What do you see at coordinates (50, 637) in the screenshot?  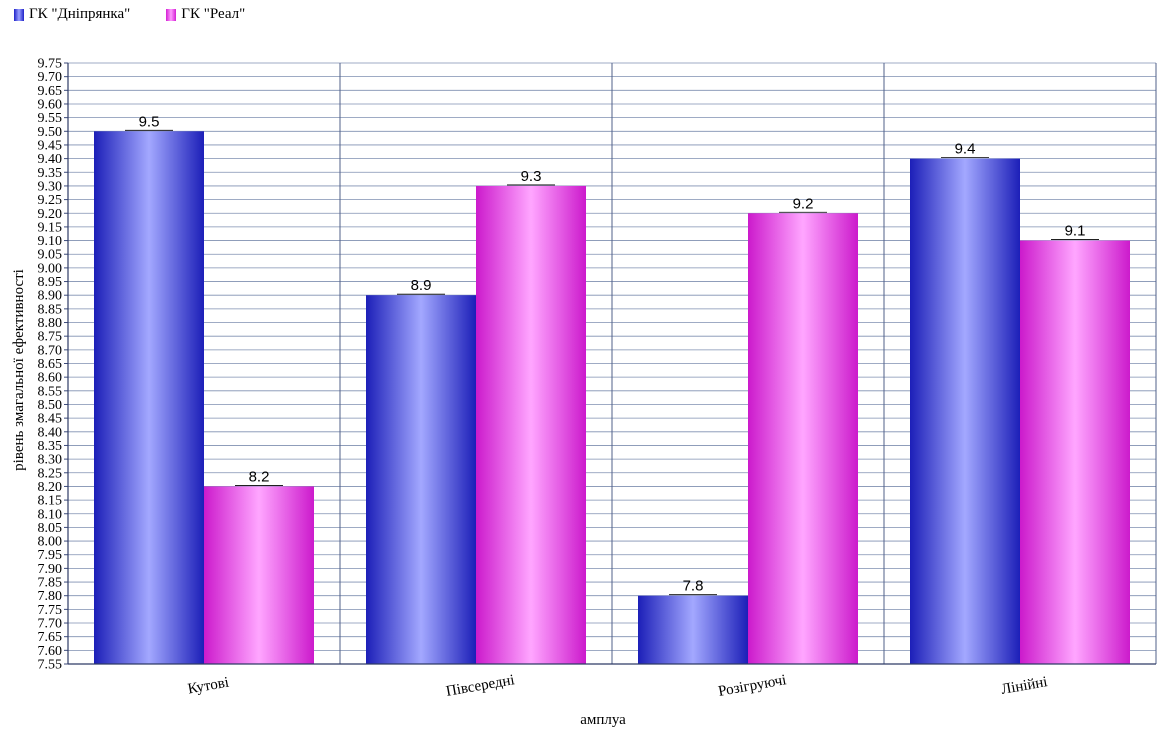 I see `y-tick-label: 7.65` at bounding box center [50, 637].